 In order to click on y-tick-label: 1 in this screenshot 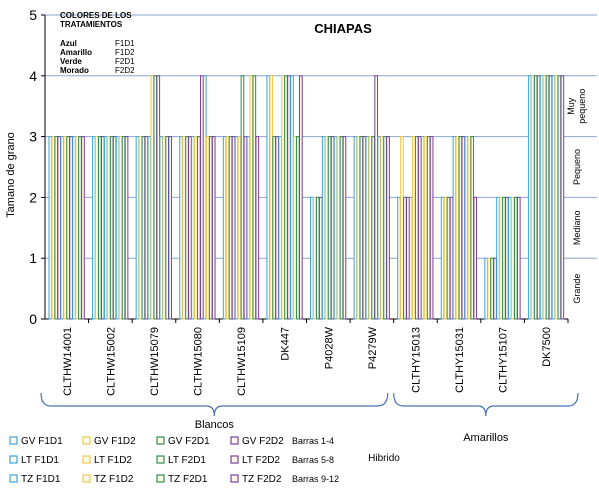, I will do `click(33, 258)`.